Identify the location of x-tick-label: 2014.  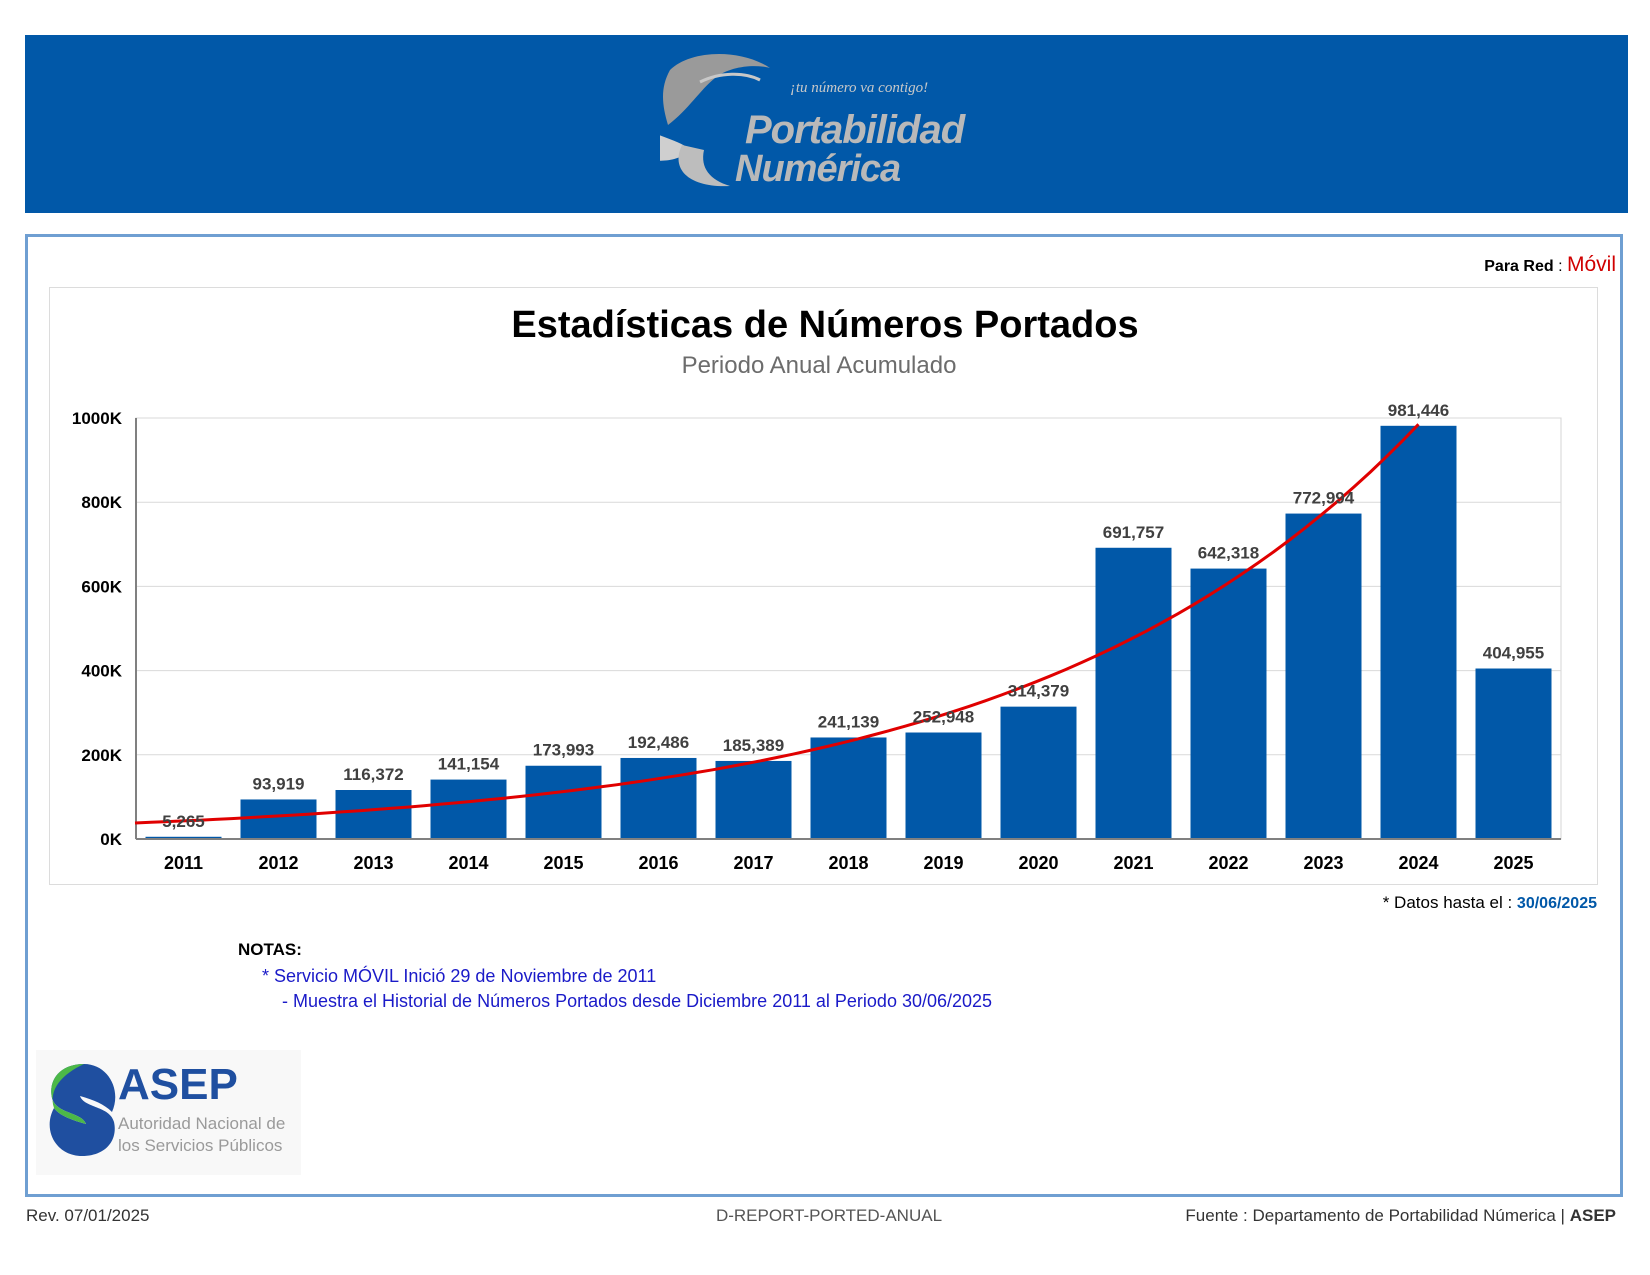
(468, 863).